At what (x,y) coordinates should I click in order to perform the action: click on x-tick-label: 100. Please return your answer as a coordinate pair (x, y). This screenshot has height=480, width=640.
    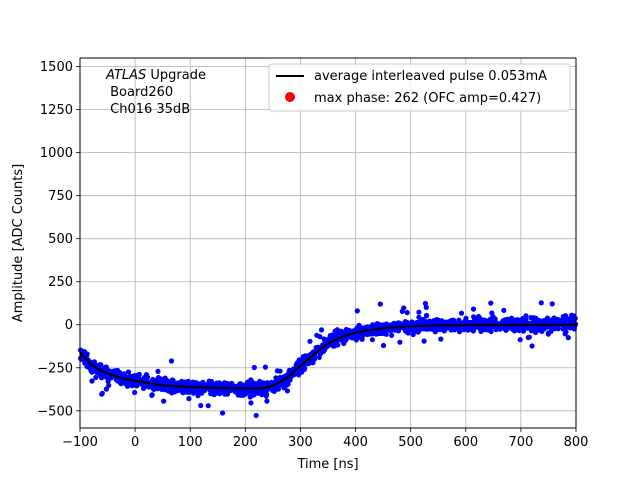
    Looking at the image, I should click on (190, 442).